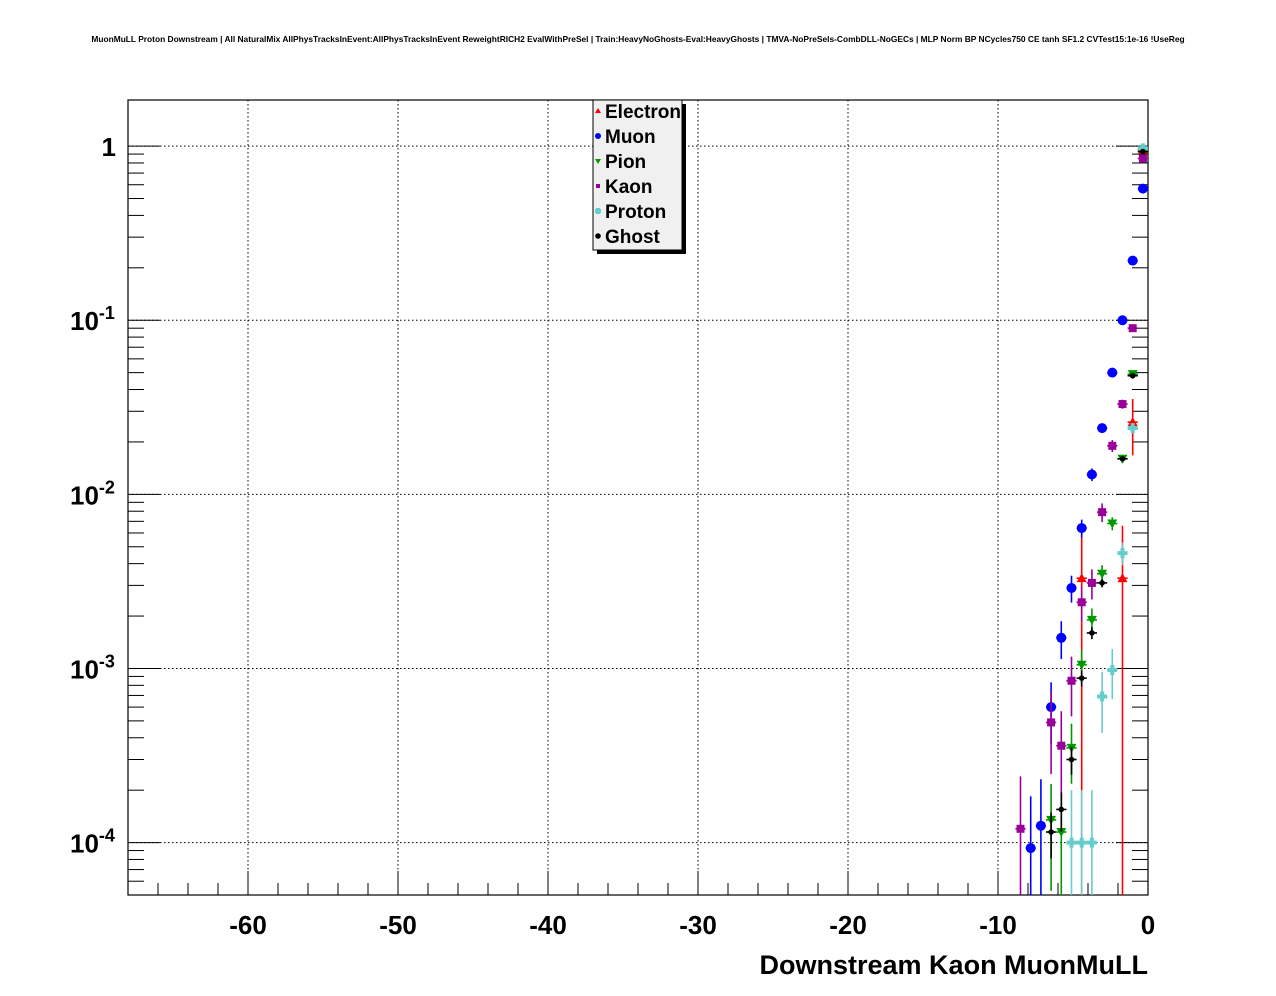 The image size is (1276, 996). Describe the element at coordinates (248, 925) in the screenshot. I see `x-tick-label: -60` at that location.